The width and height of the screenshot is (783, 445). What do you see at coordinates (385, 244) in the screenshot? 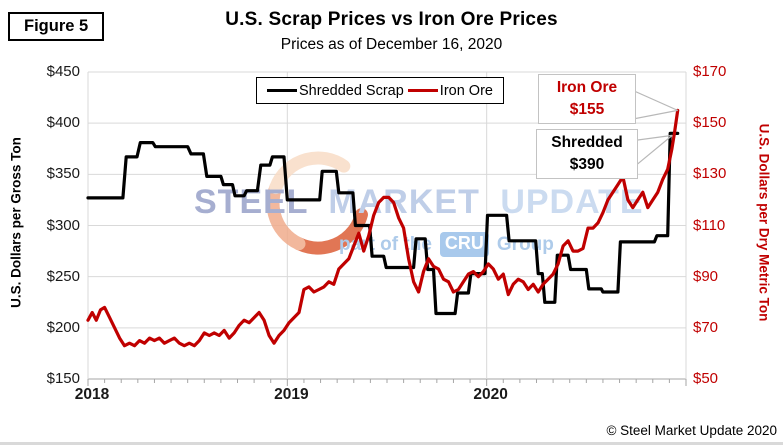
I see `tagline-prefix: part of the` at bounding box center [385, 244].